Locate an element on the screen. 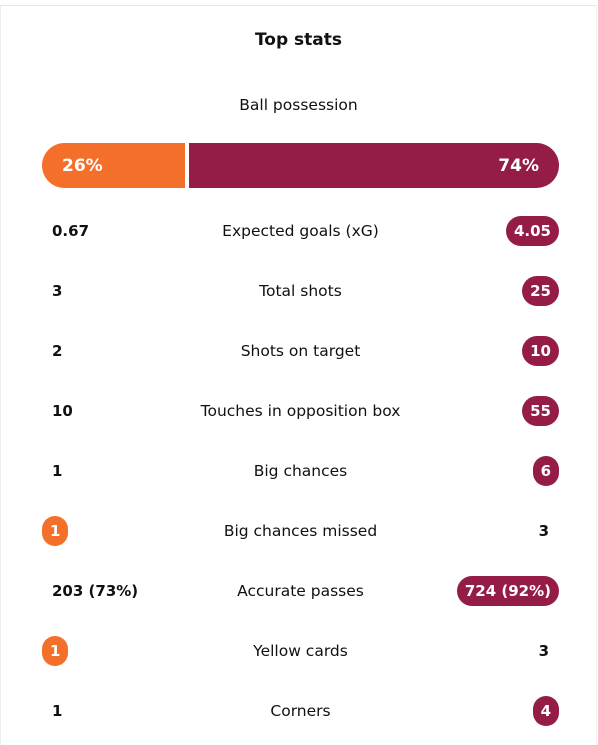 This screenshot has width=598, height=745. away-value: 4 is located at coordinates (545, 711).